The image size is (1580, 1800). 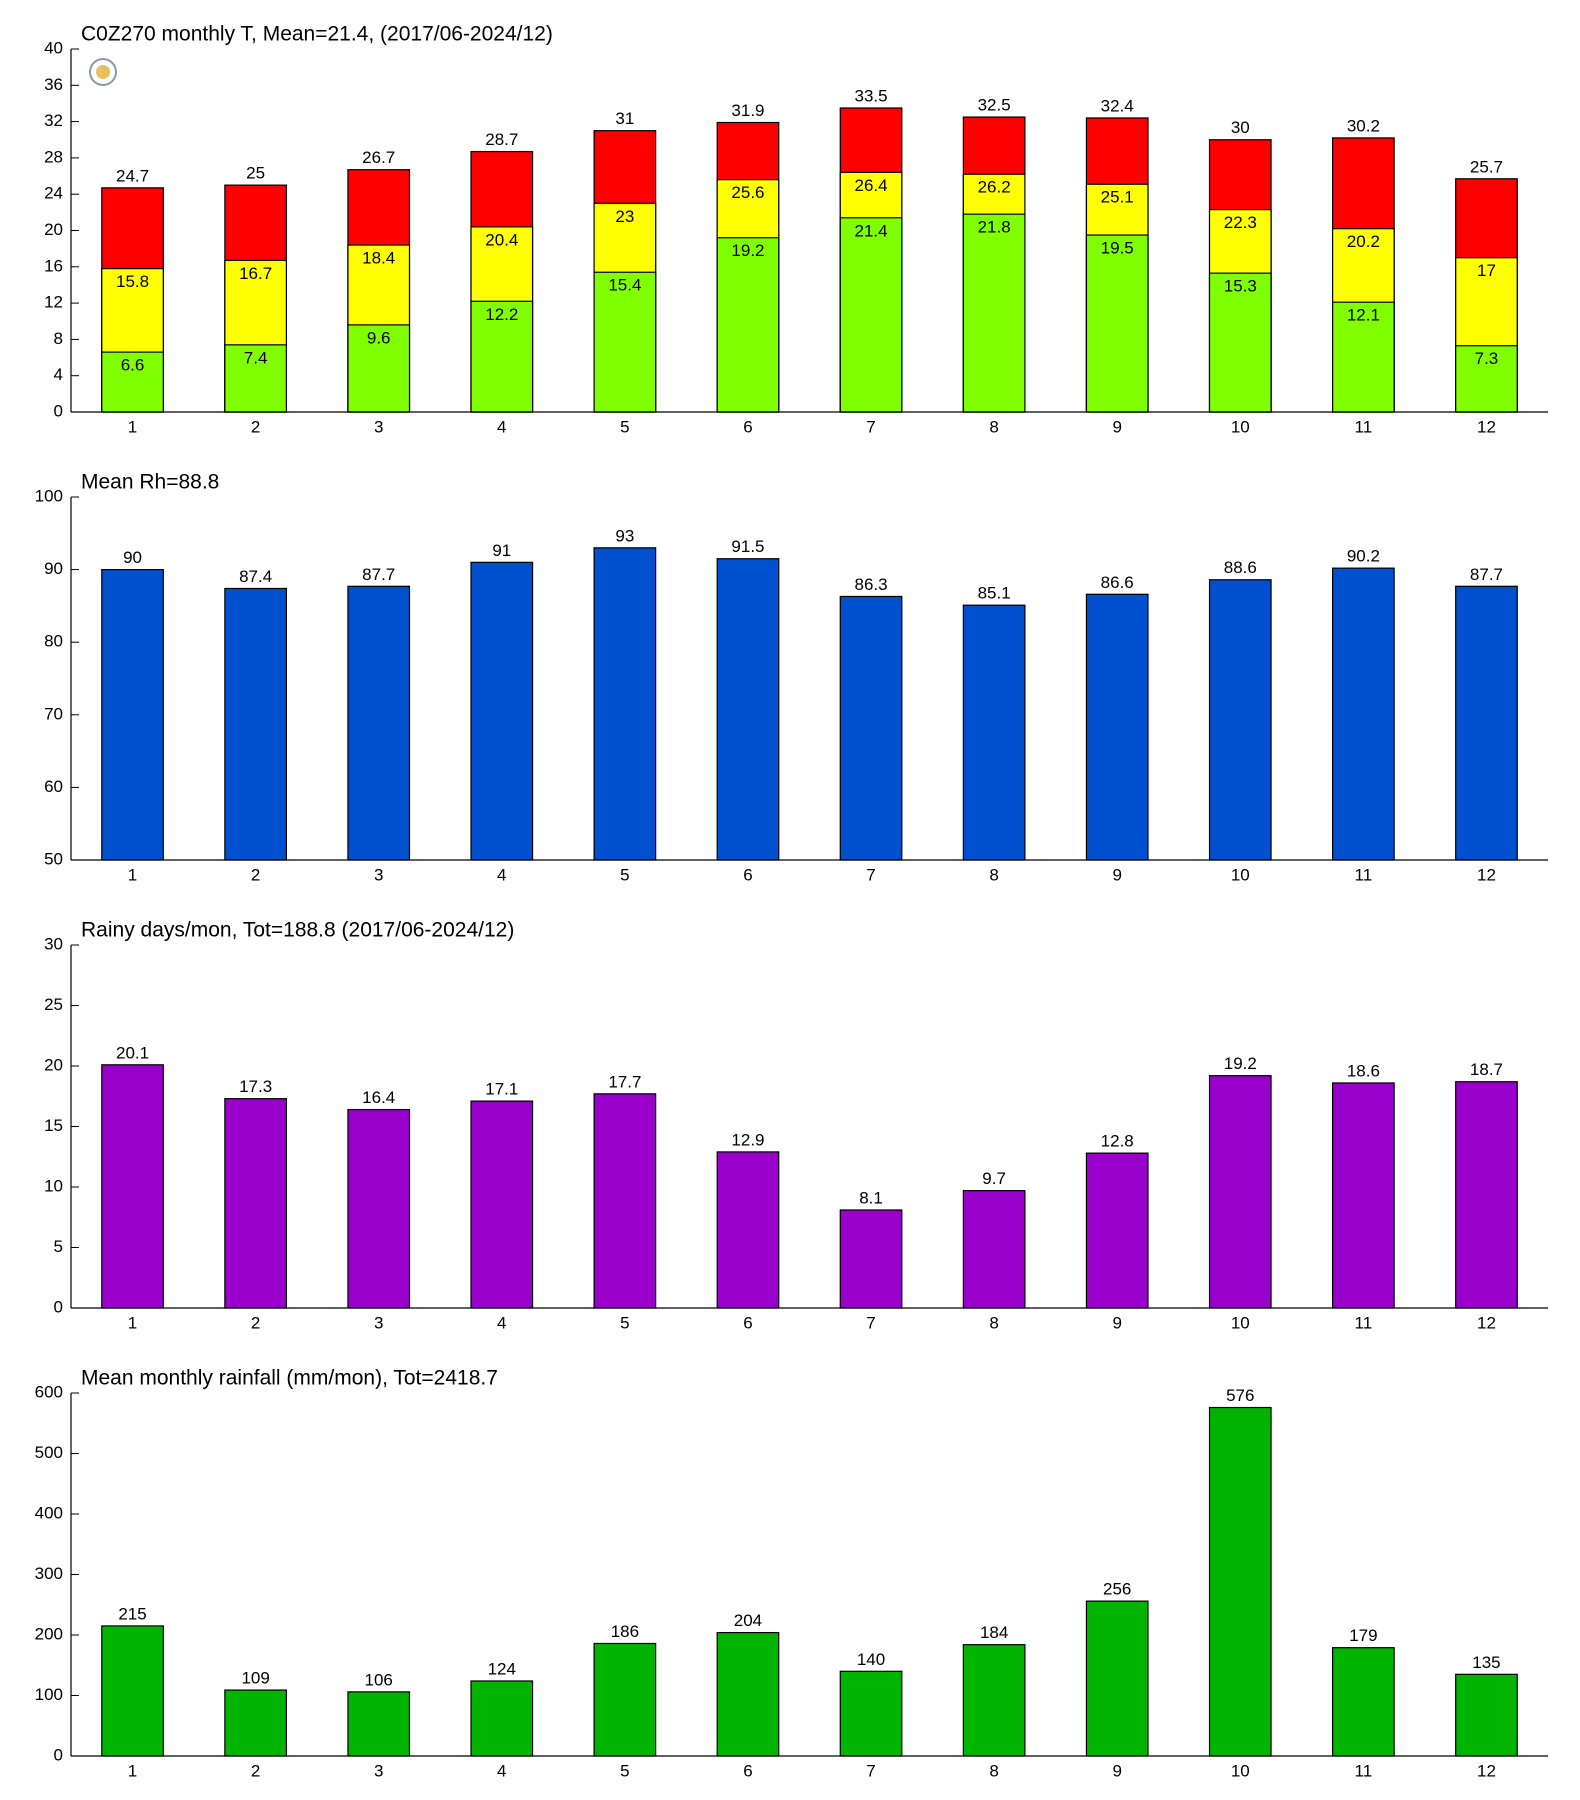 I want to click on y-tick-label: 8, so click(x=58, y=338).